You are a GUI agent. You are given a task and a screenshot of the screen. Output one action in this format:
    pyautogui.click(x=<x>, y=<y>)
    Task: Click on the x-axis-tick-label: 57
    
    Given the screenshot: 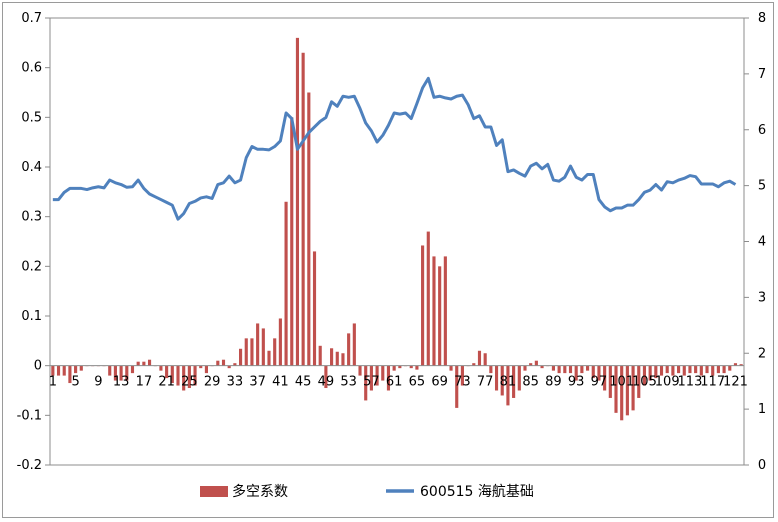 What is the action you would take?
    pyautogui.click(x=371, y=382)
    